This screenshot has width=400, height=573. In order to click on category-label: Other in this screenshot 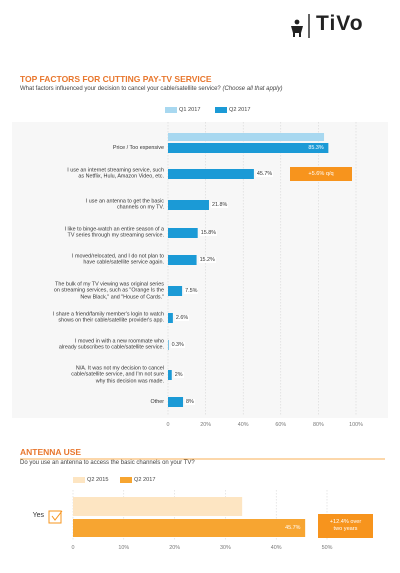, I will do `click(157, 401)`.